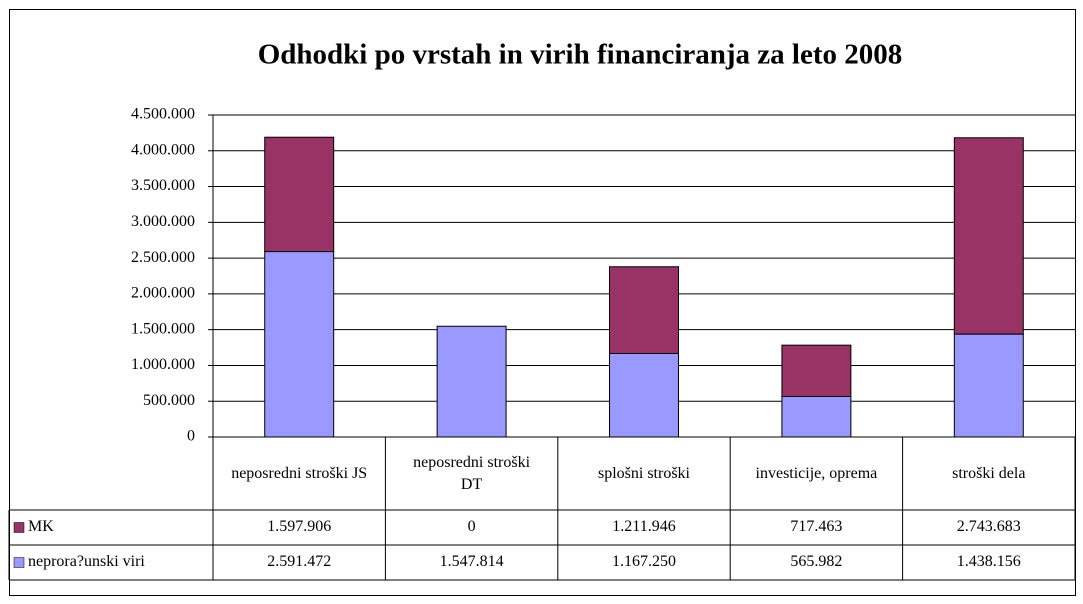  What do you see at coordinates (169, 400) in the screenshot?
I see `y-tick-label: 500.000` at bounding box center [169, 400].